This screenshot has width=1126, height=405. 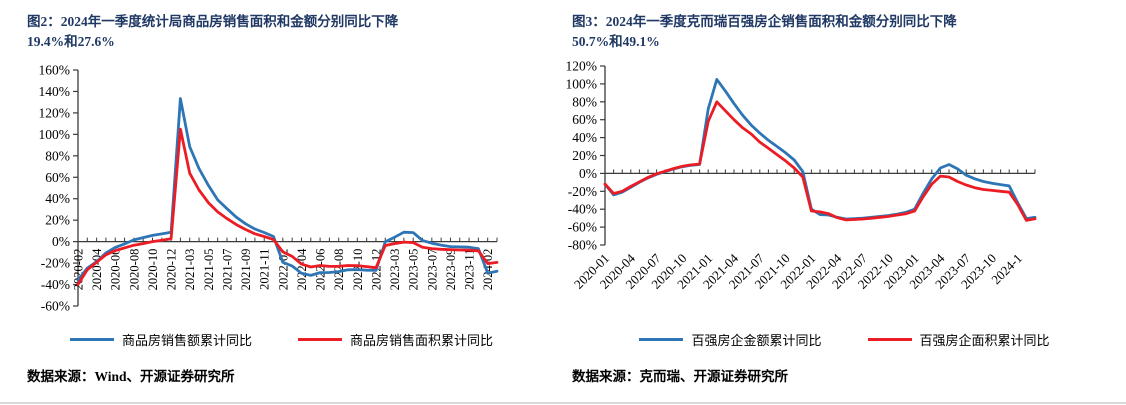 What do you see at coordinates (451, 270) in the screenshot?
I see `x-tick-label: 2023-09` at bounding box center [451, 270].